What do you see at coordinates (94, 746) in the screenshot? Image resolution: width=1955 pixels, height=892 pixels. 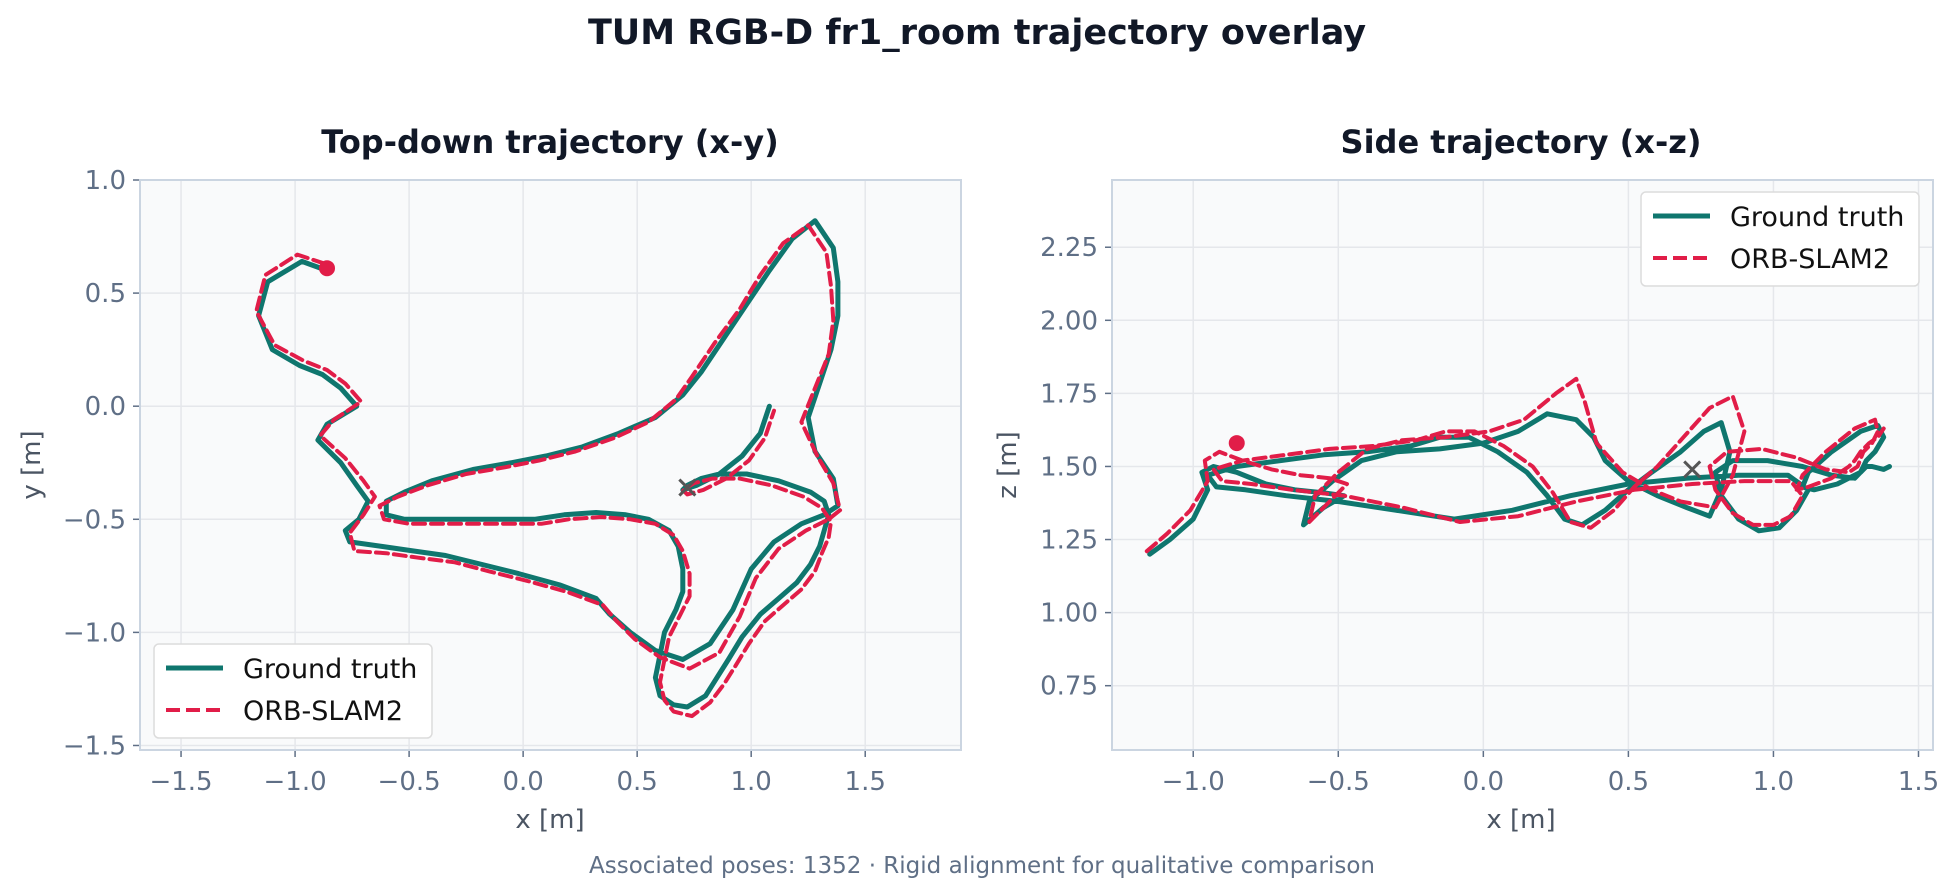 I see `y-tick-label: −1.5` at bounding box center [94, 746].